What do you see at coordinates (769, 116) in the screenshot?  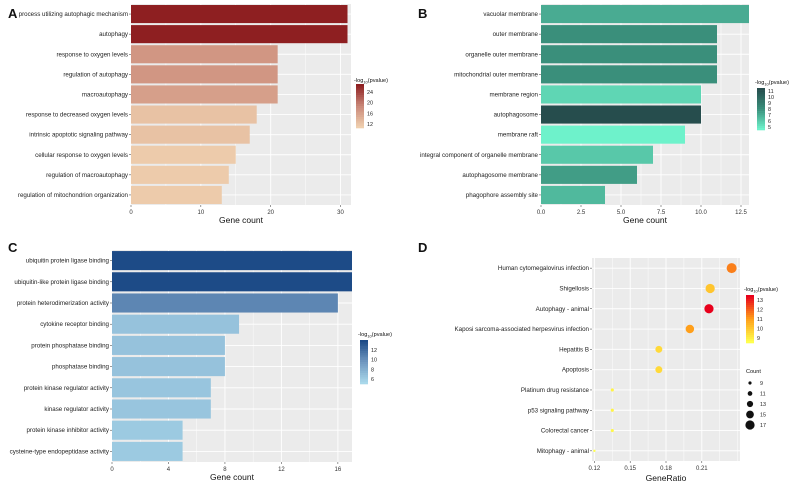 I see `colorbar-tick-label: 7` at bounding box center [769, 116].